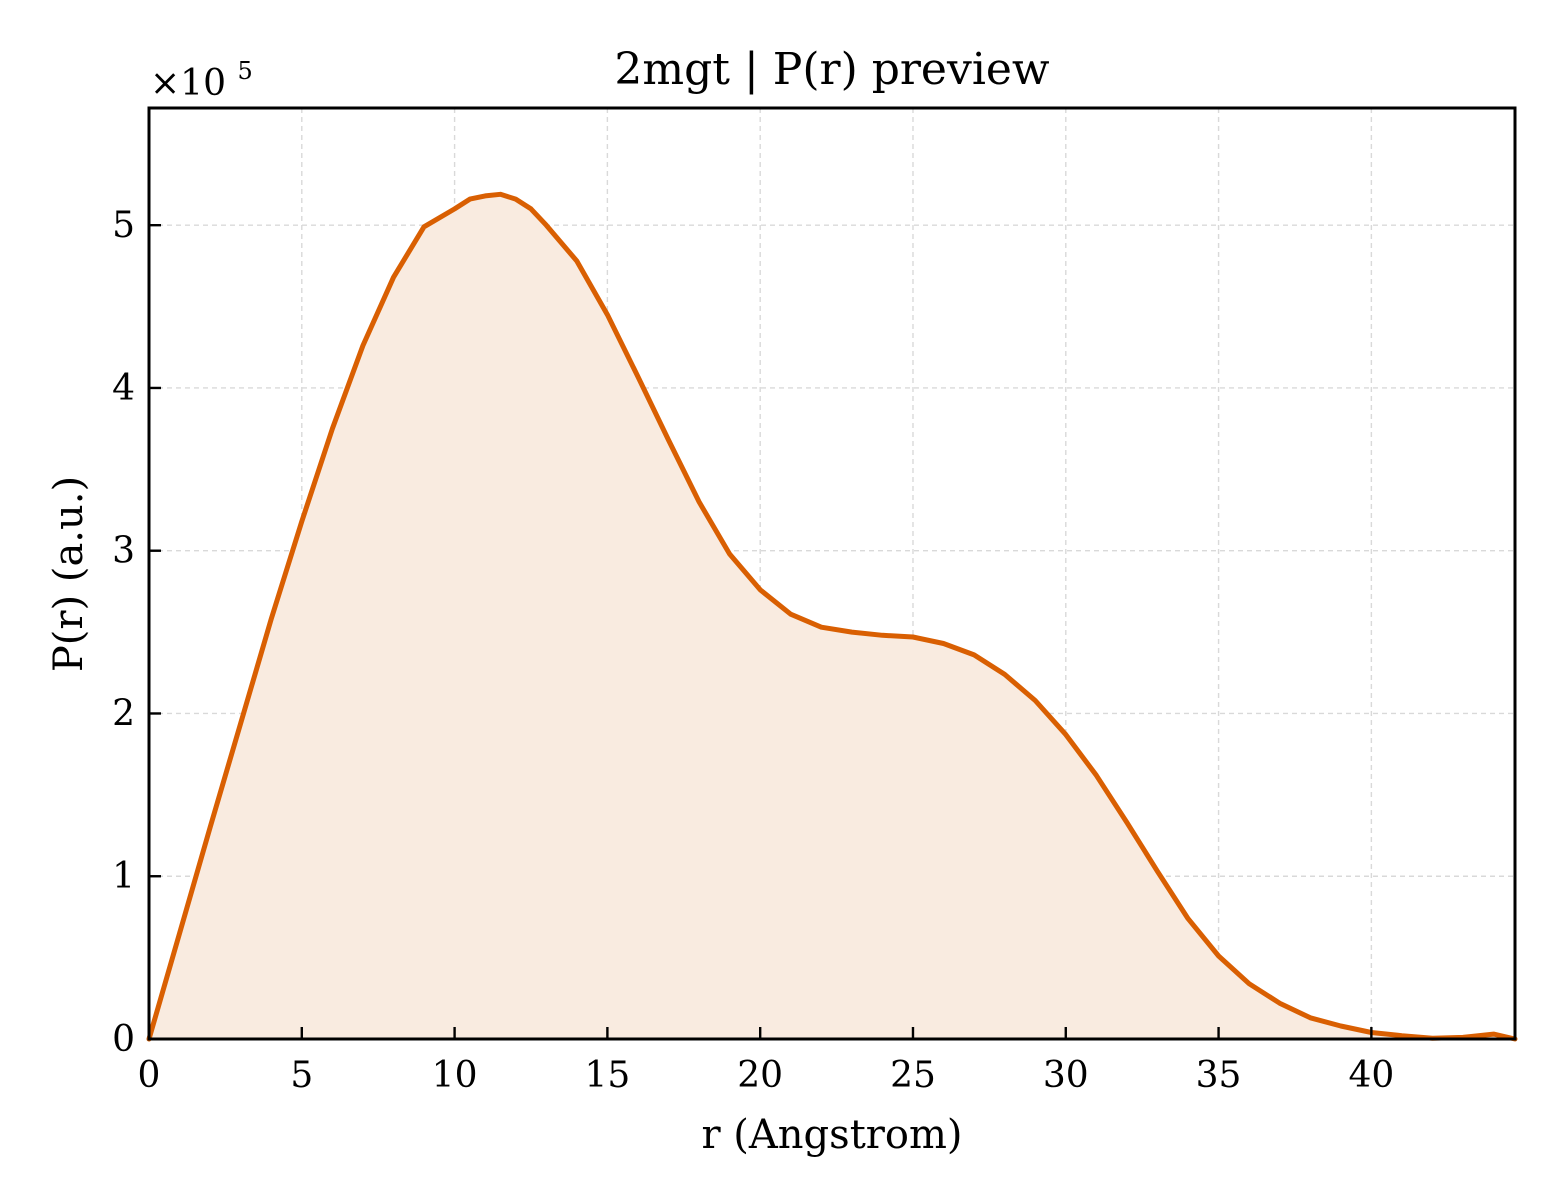  Describe the element at coordinates (123, 1039) in the screenshot. I see `y-tick-label: 0` at that location.